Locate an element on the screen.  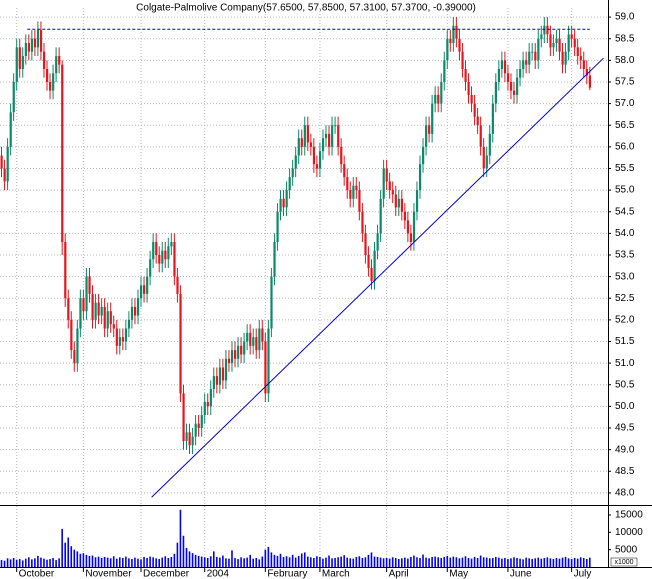
y-tick-label: 56.0 is located at coordinates (625, 146).